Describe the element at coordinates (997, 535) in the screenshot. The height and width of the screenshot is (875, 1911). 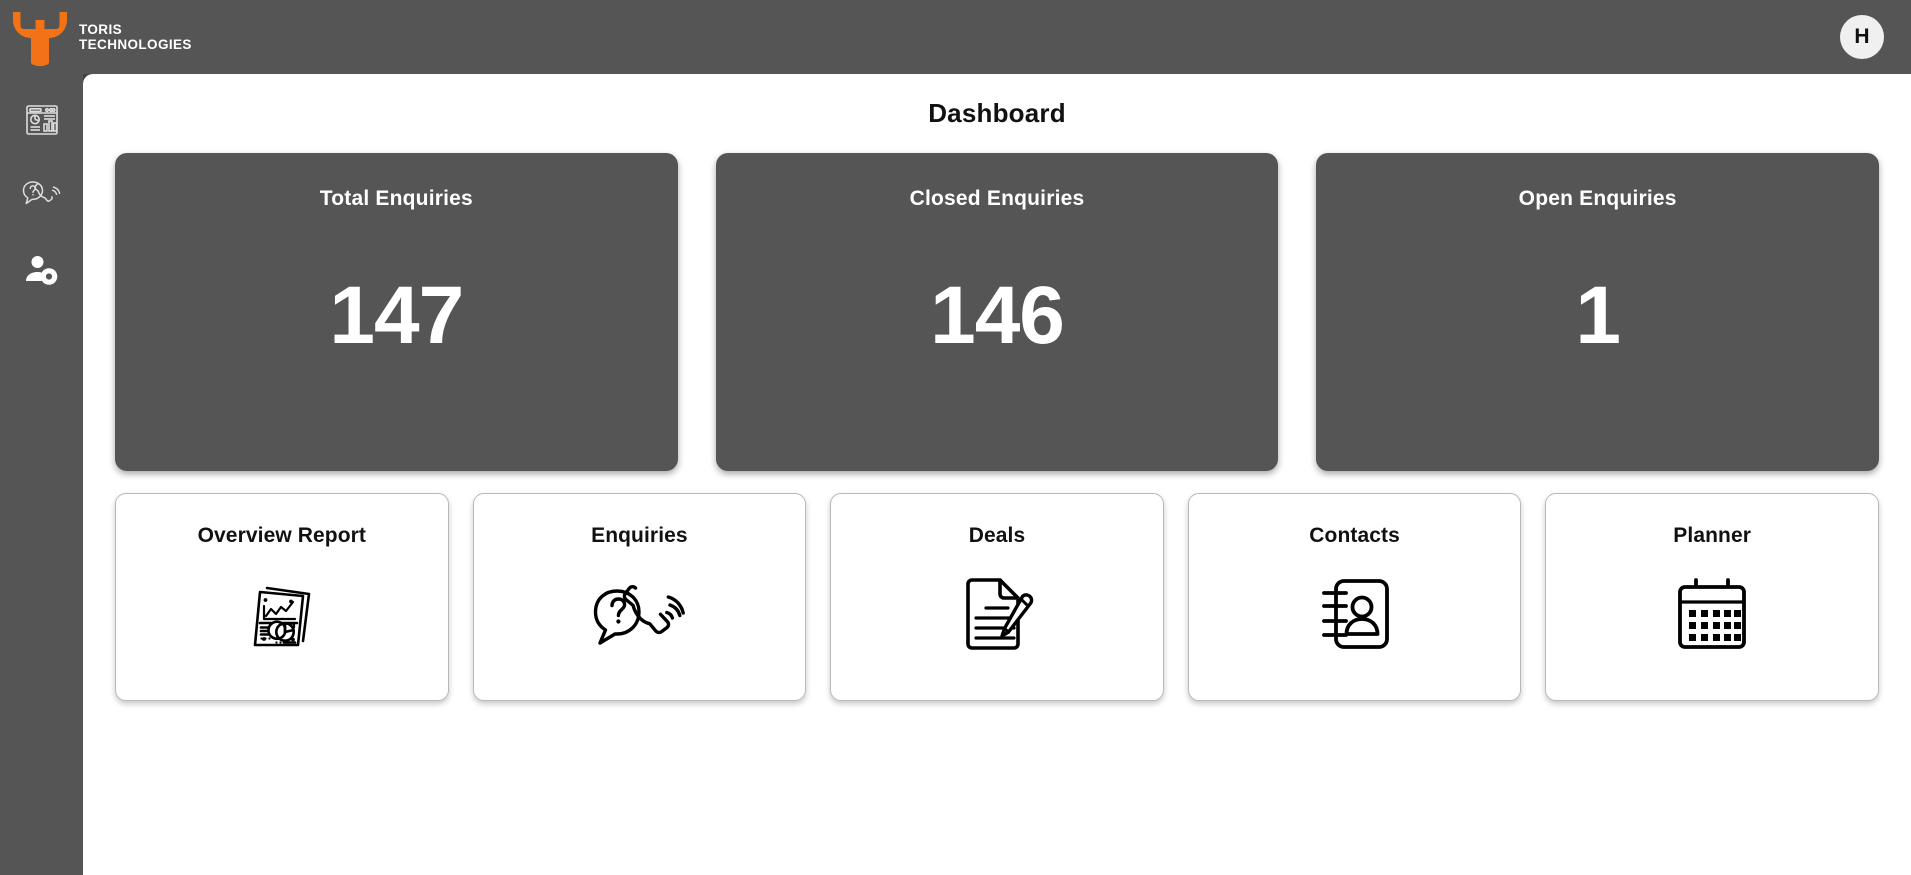
I see `tile-label: Deals` at that location.